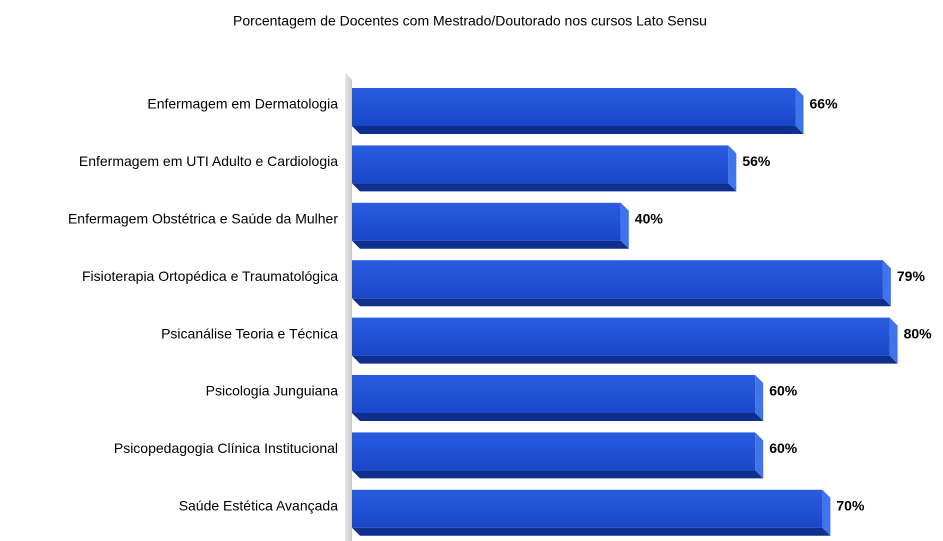 This screenshot has width=943, height=541. Describe the element at coordinates (208, 161) in the screenshot. I see `y-tick-label: Enfermagem em UTI Adulto e Cardiologia` at that location.